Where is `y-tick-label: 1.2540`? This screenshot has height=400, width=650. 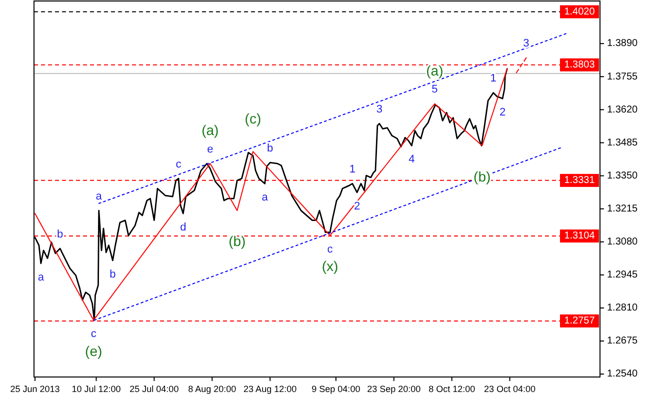 y-tick-label: 1.2540 is located at coordinates (622, 374).